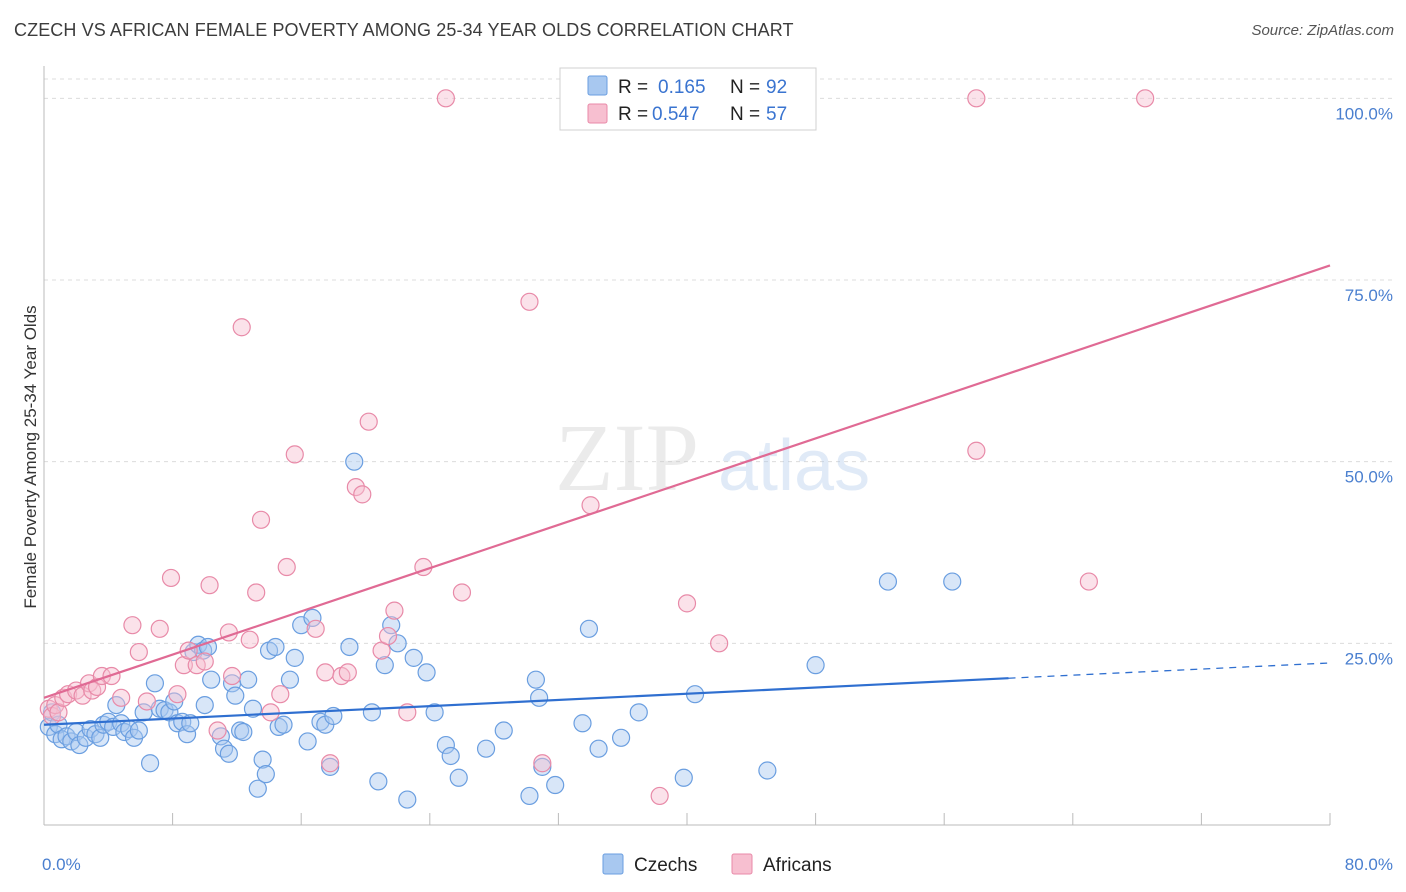 This screenshot has width=1406, height=892. Describe the element at coordinates (1369, 477) in the screenshot. I see `y-tick-label: 50.0%` at that location.